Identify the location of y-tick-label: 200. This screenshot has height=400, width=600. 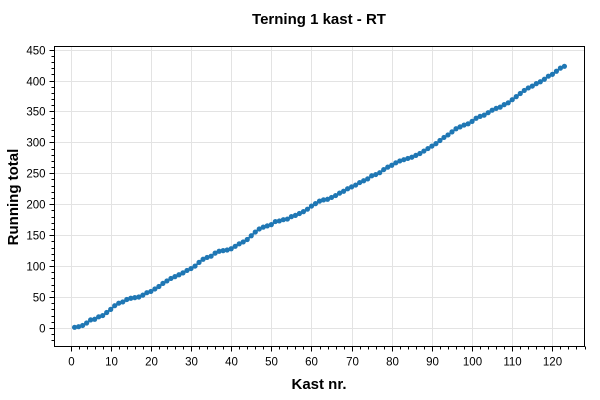
(35, 206).